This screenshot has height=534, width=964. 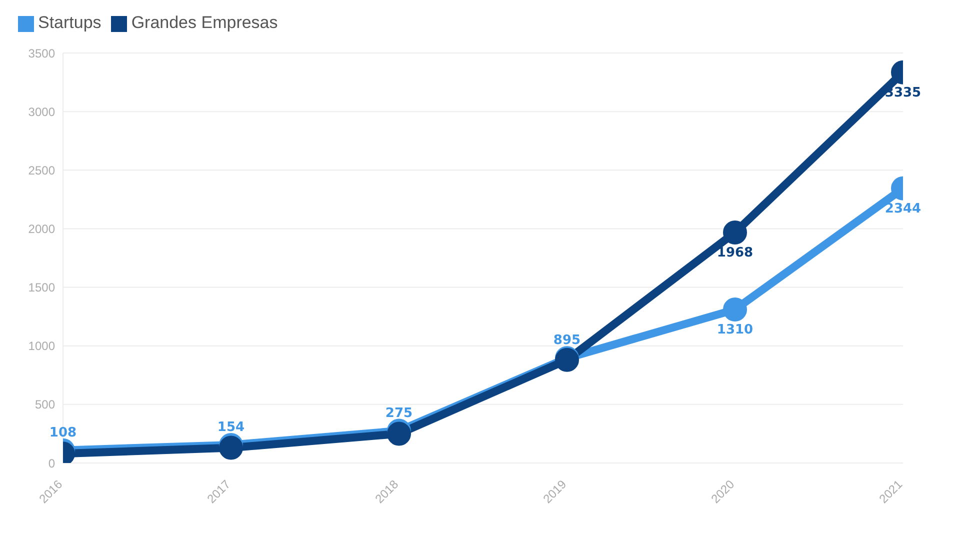 I want to click on data-label: 1310, so click(x=735, y=330).